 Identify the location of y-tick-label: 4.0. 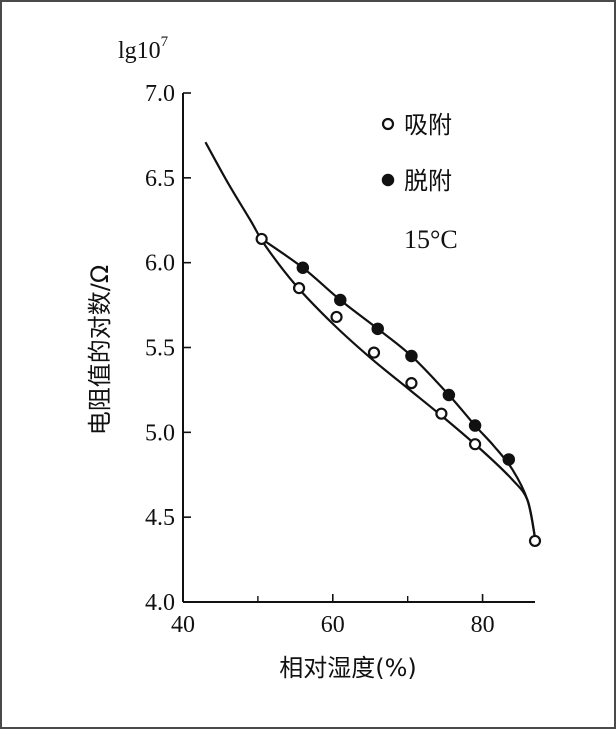
(160, 603).